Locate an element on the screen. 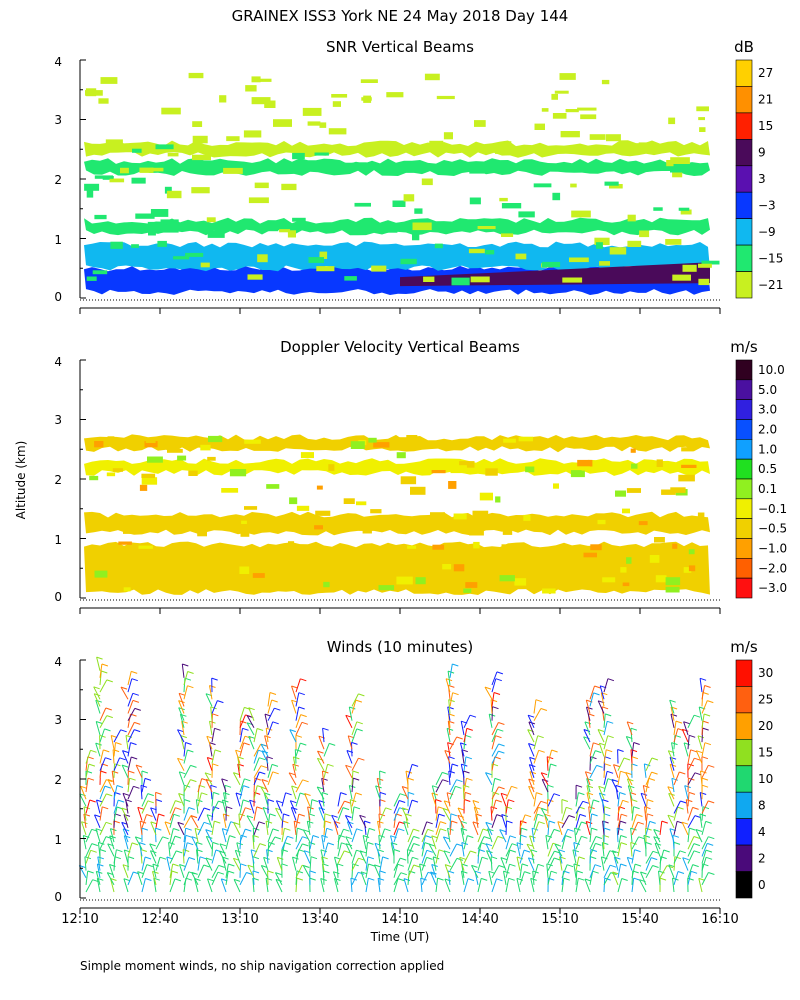 This screenshot has width=800, height=1000. colorbar-swatch is located at coordinates (744, 73).